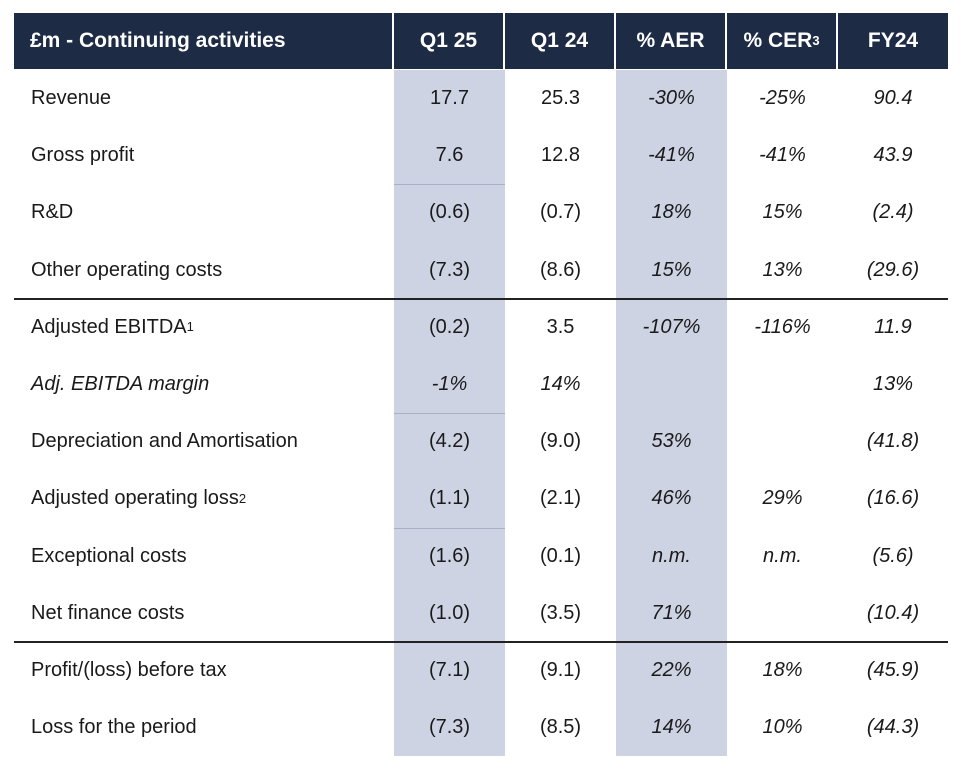 Image resolution: width=960 pixels, height=768 pixels. What do you see at coordinates (782, 326) in the screenshot?
I see `value-cell: -116%` at bounding box center [782, 326].